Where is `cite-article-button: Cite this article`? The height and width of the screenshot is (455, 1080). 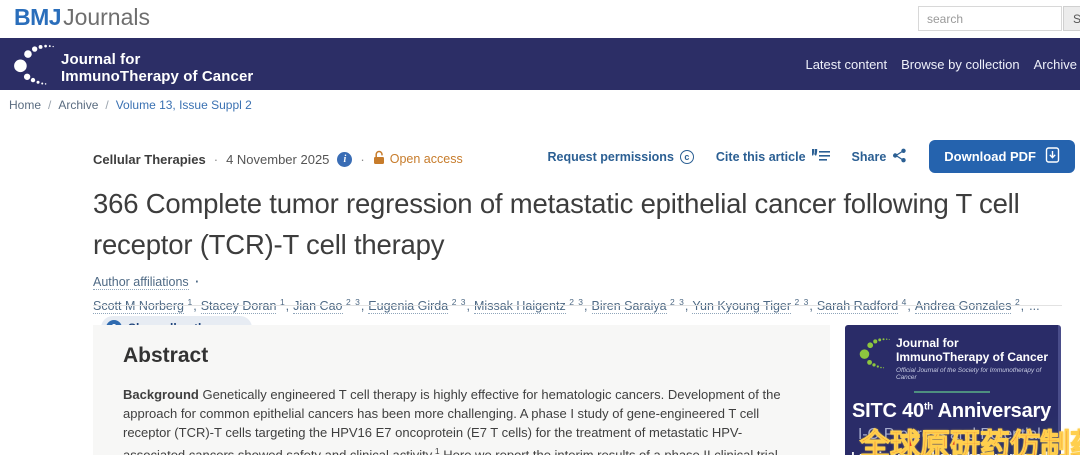
cite-article-button: Cite this article is located at coordinates (773, 156).